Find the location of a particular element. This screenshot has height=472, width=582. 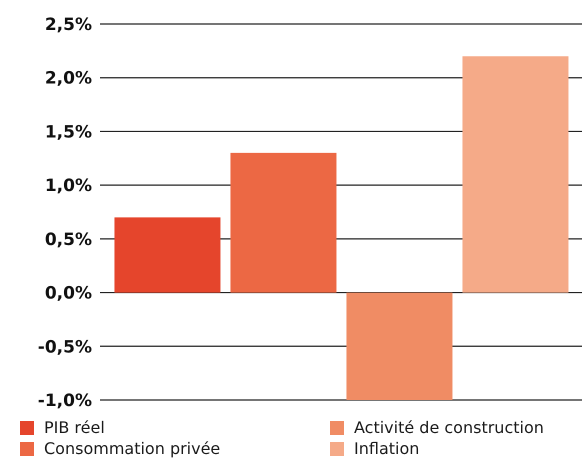

legend-label: Inflation is located at coordinates (387, 448).